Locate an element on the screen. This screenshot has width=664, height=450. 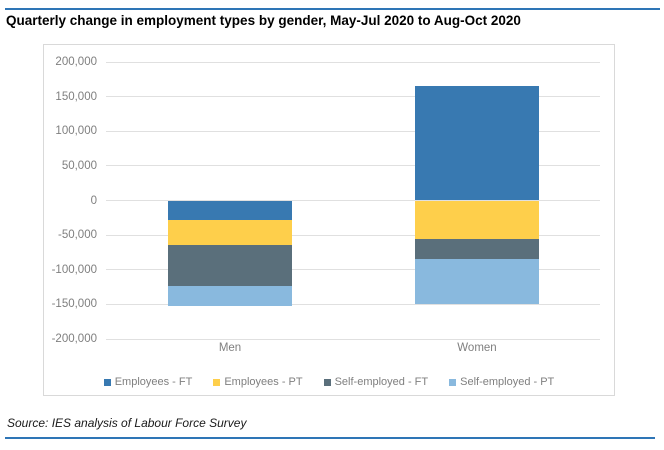
legend-label: Employees - FT is located at coordinates (153, 382).